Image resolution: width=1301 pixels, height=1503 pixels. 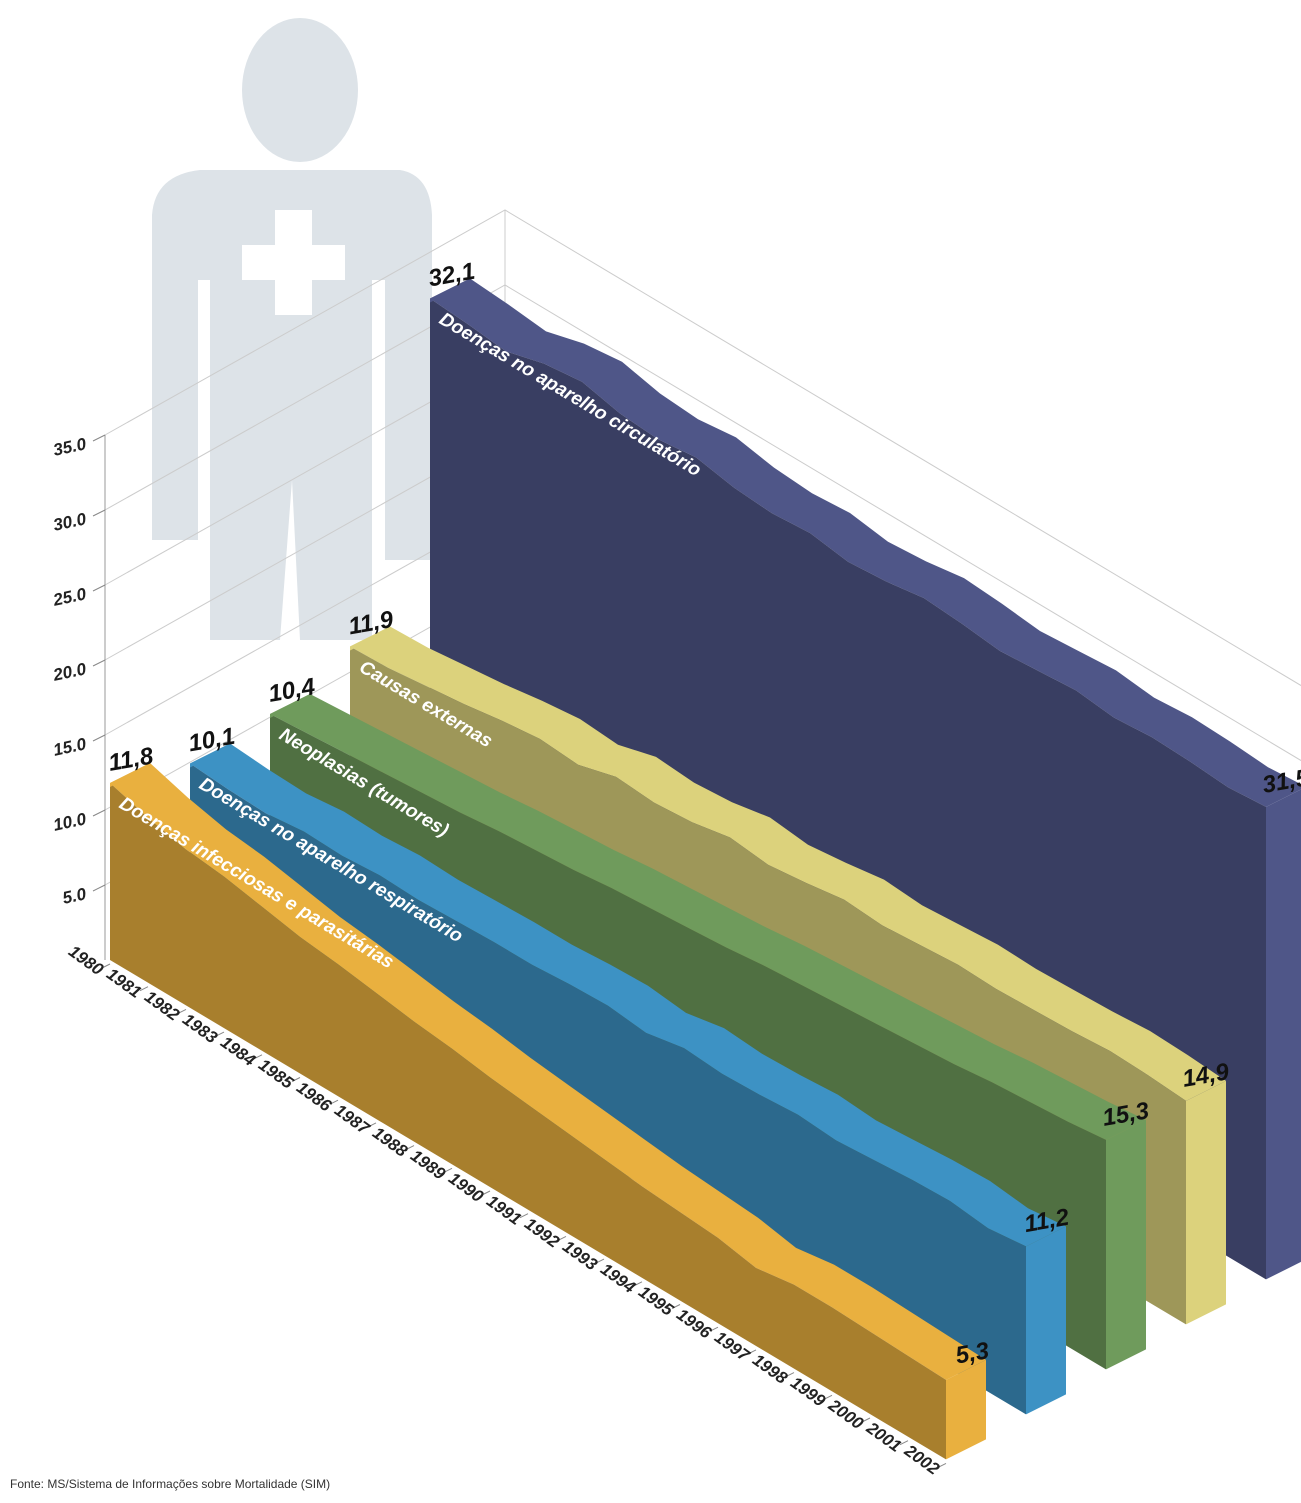 What do you see at coordinates (86, 961) in the screenshot?
I see `x-tick-label: 1980` at bounding box center [86, 961].